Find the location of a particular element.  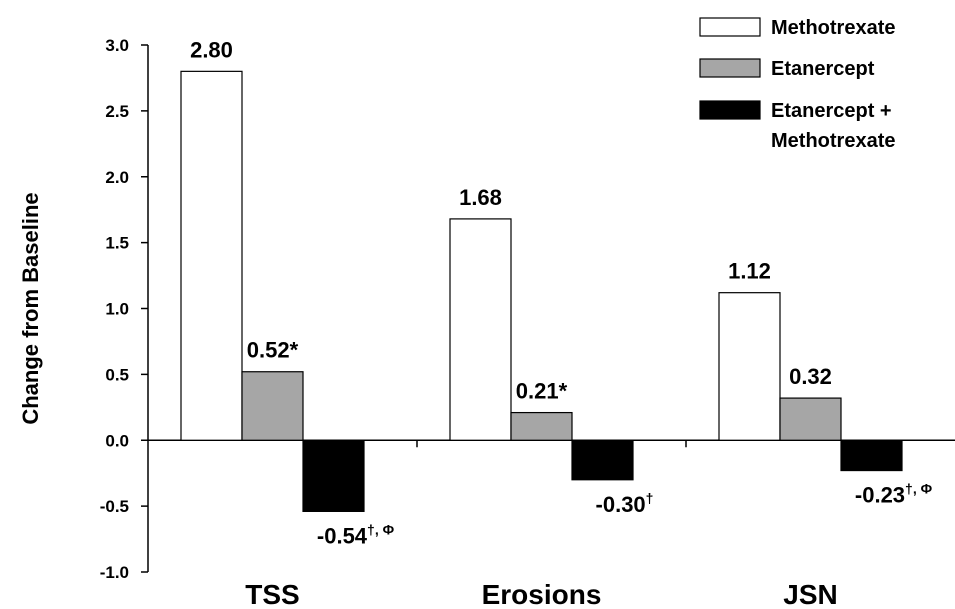

data-label-value: 0.32 is located at coordinates (810, 376).